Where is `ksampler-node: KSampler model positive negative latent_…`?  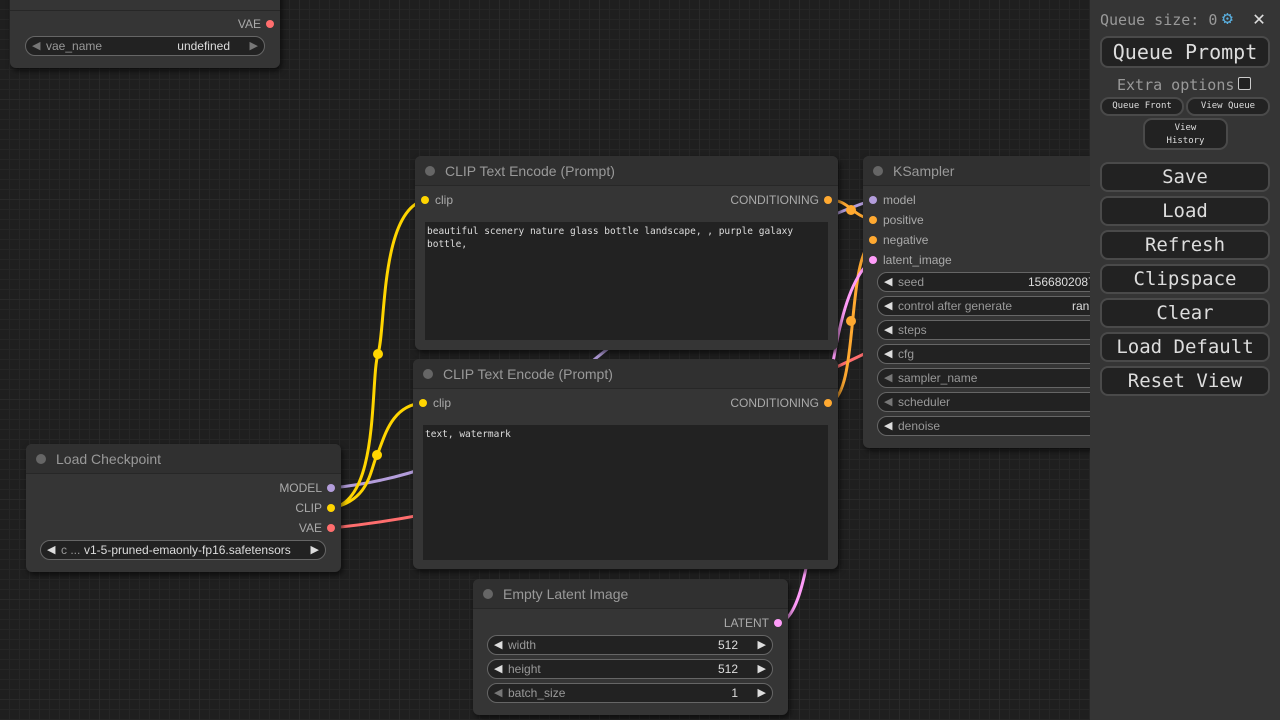 ksampler-node: KSampler model positive negative latent_… is located at coordinates (1000, 302).